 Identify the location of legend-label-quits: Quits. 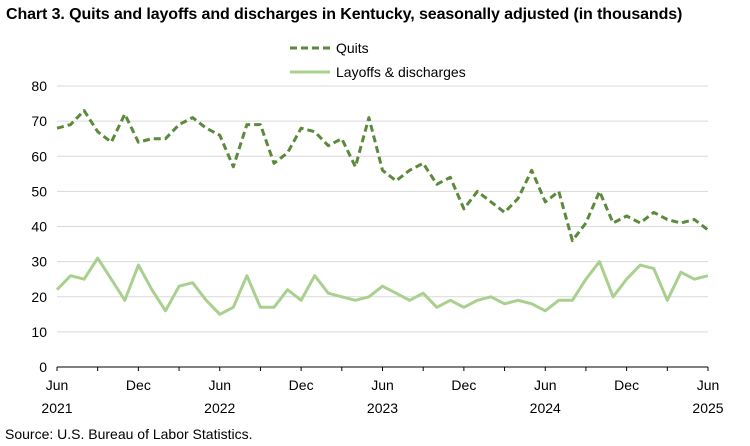
(352, 48).